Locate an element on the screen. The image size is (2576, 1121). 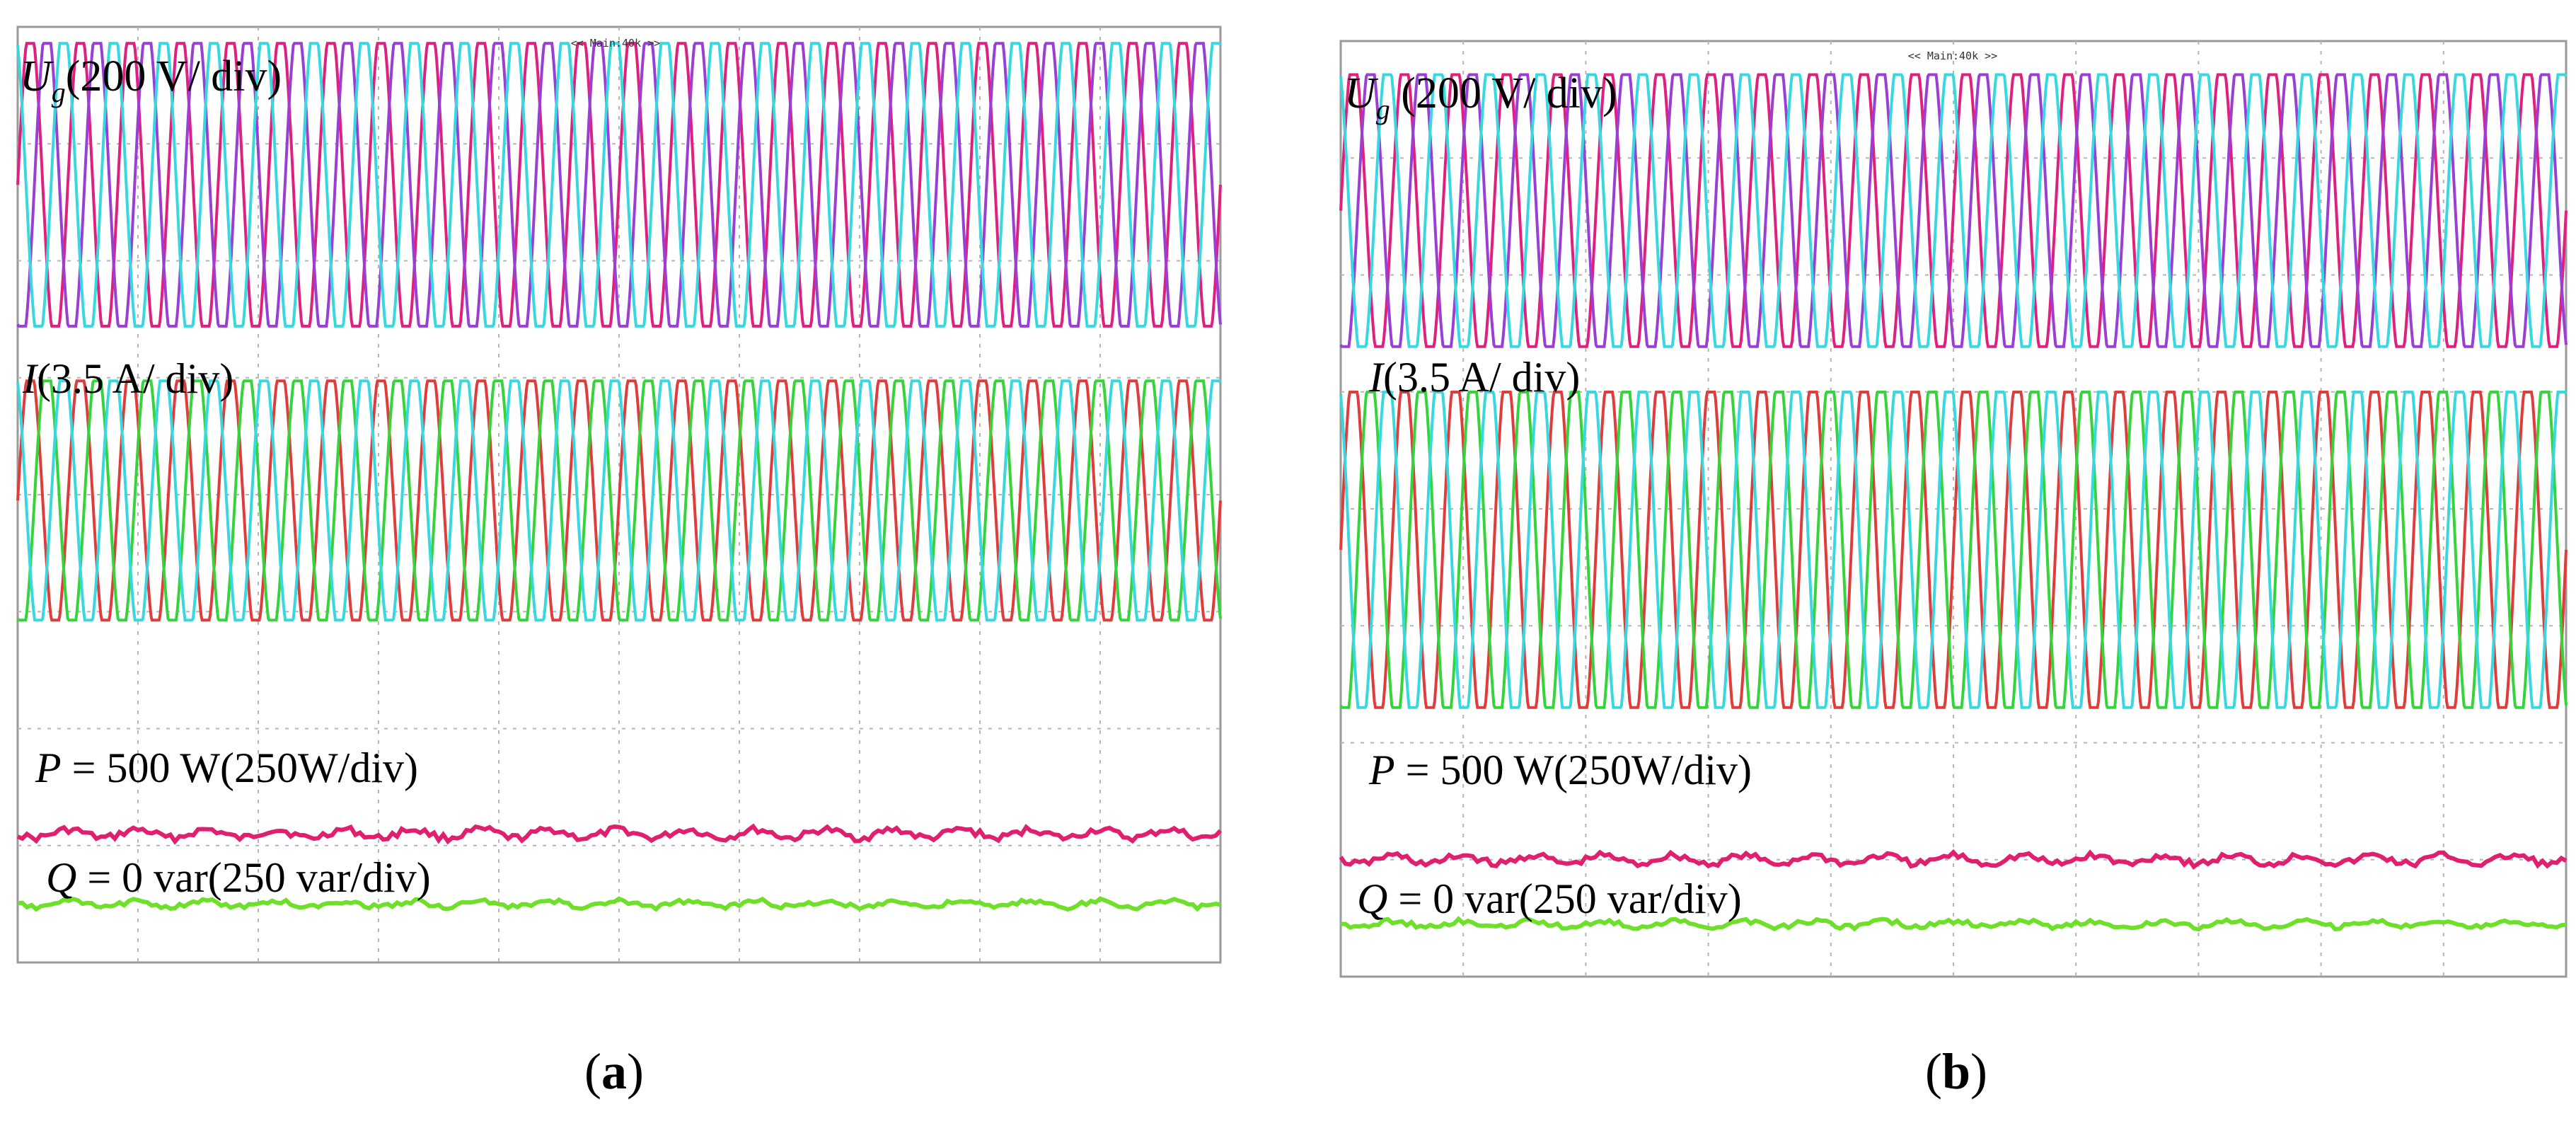
caption-letter-a: a is located at coordinates (614, 1071).